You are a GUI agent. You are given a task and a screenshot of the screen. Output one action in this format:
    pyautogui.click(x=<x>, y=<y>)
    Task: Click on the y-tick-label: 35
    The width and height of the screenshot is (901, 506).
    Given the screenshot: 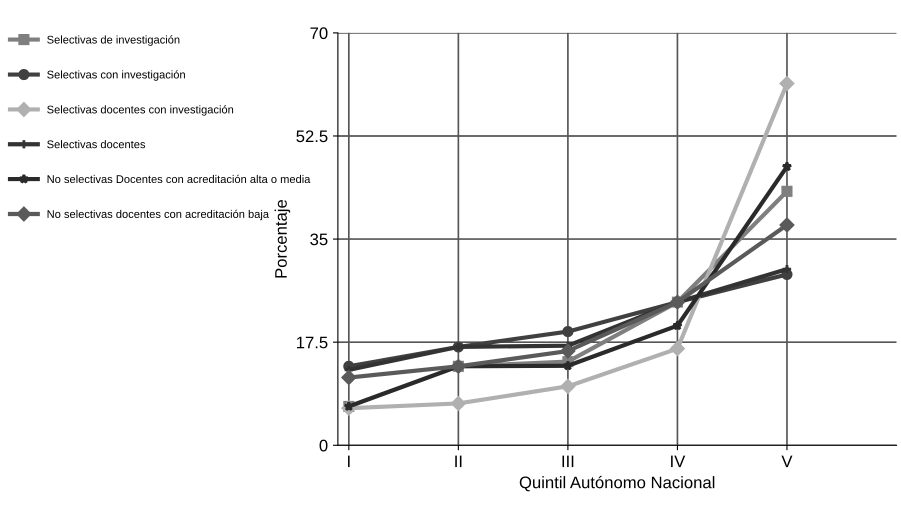 What is the action you would take?
    pyautogui.click(x=319, y=239)
    